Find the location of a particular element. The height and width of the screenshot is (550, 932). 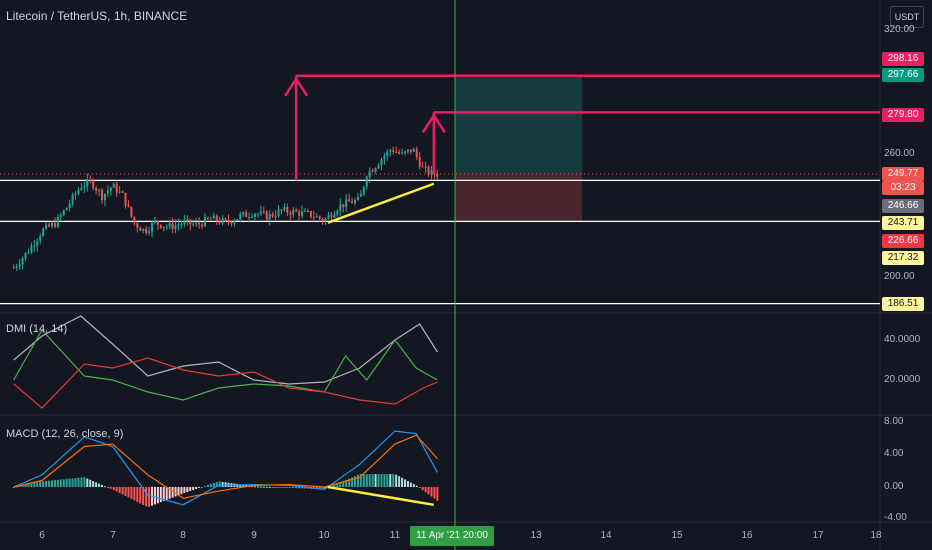

dmi-adx-line is located at coordinates (225, 350).